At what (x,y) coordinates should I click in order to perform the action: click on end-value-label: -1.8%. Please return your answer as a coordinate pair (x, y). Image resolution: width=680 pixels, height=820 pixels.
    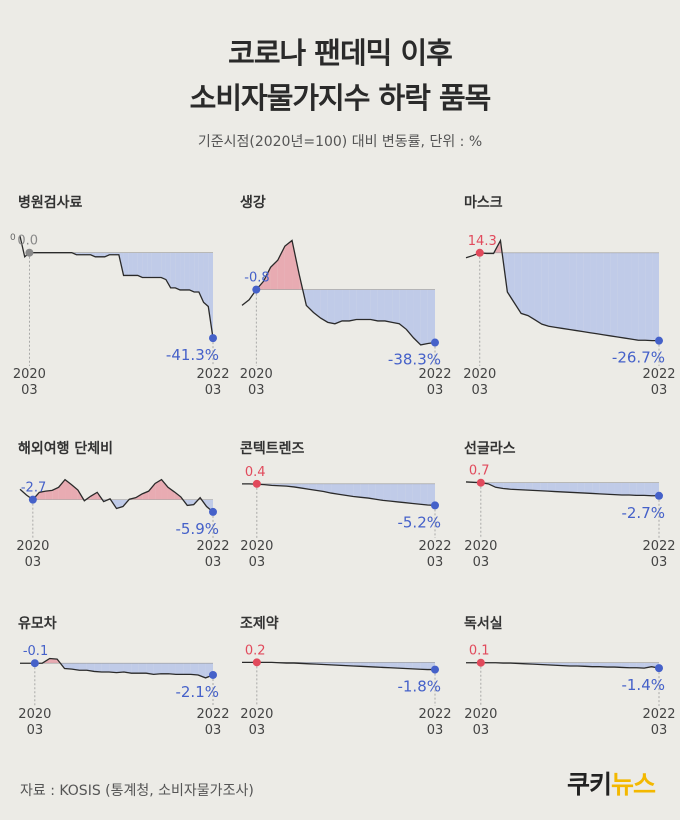
    Looking at the image, I should click on (419, 687).